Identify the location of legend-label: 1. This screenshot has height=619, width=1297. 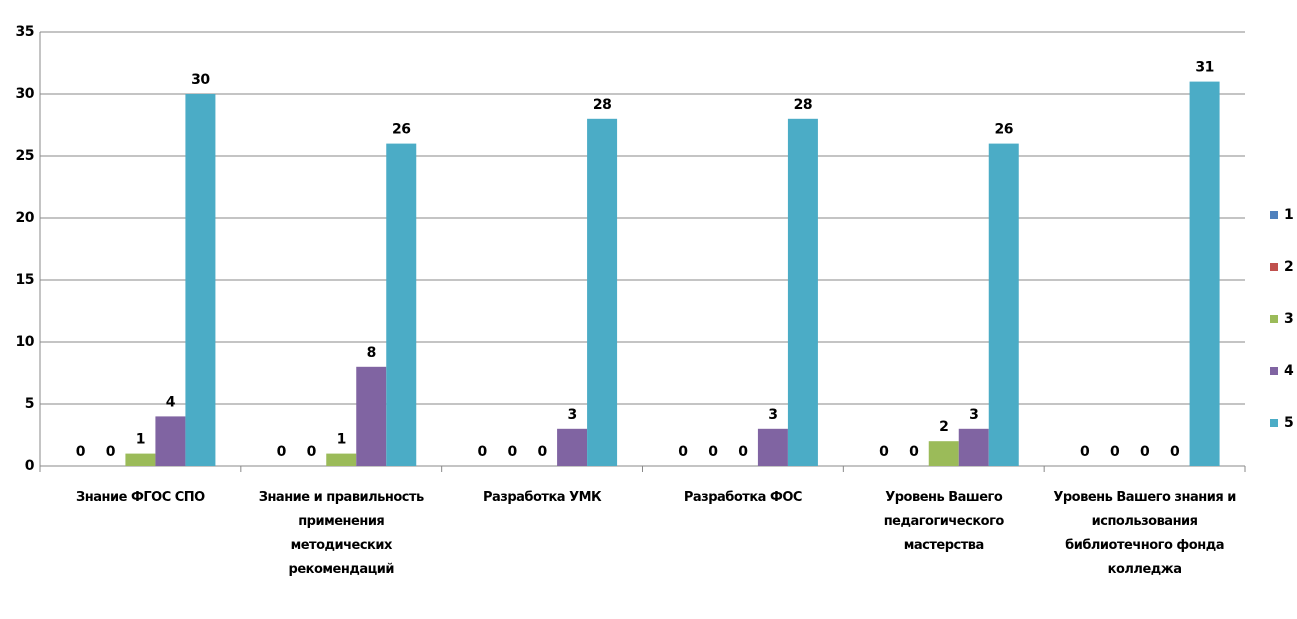
(1288, 215).